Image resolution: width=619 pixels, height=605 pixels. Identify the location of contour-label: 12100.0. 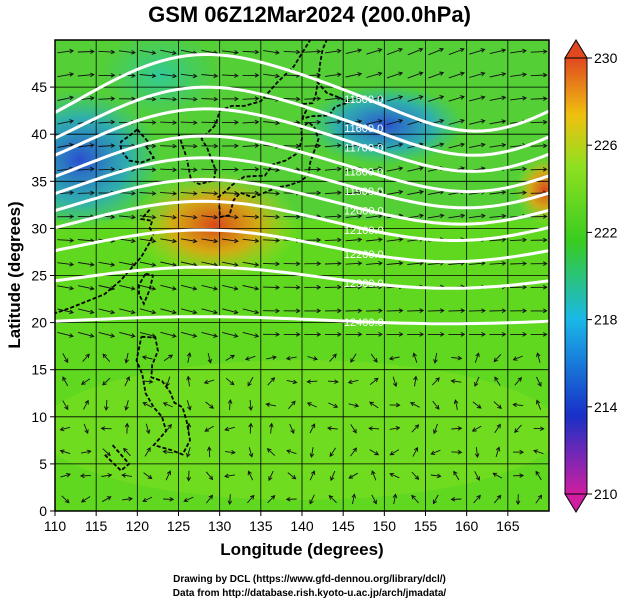
(364, 231).